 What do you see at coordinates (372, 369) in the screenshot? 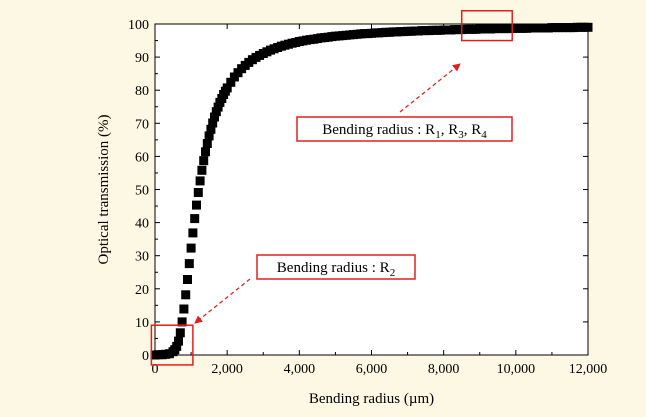
I see `x-tick-label: 6,000` at bounding box center [372, 369].